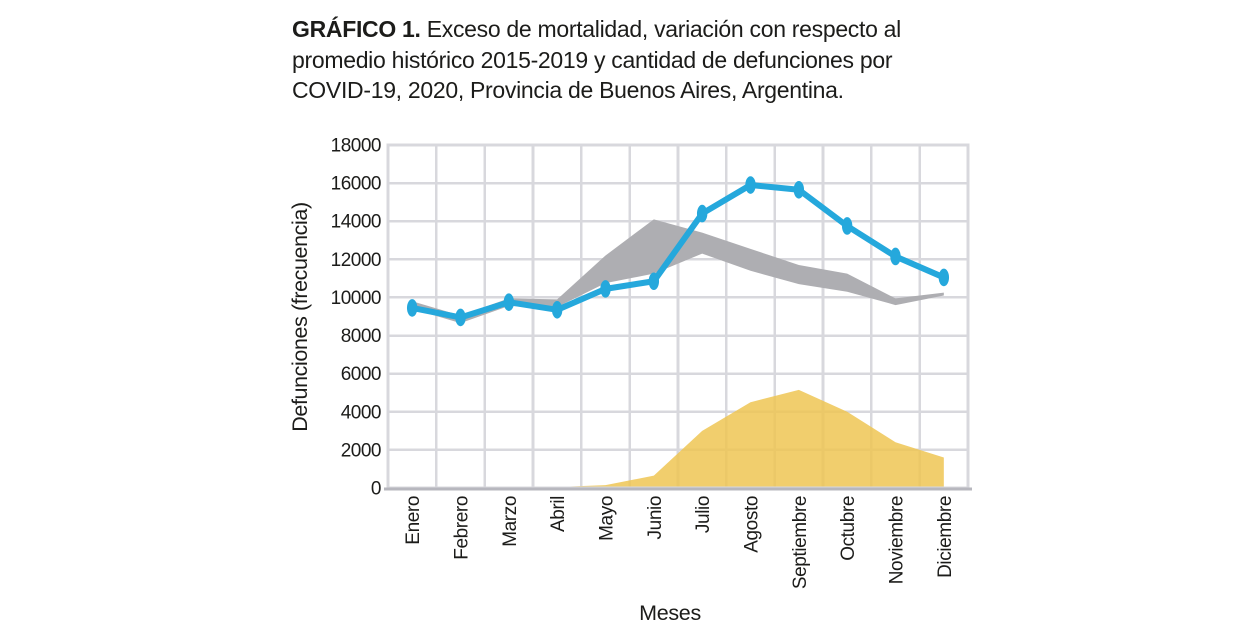 The image size is (1236, 642). What do you see at coordinates (361, 450) in the screenshot?
I see `y-tick-label: 2000` at bounding box center [361, 450].